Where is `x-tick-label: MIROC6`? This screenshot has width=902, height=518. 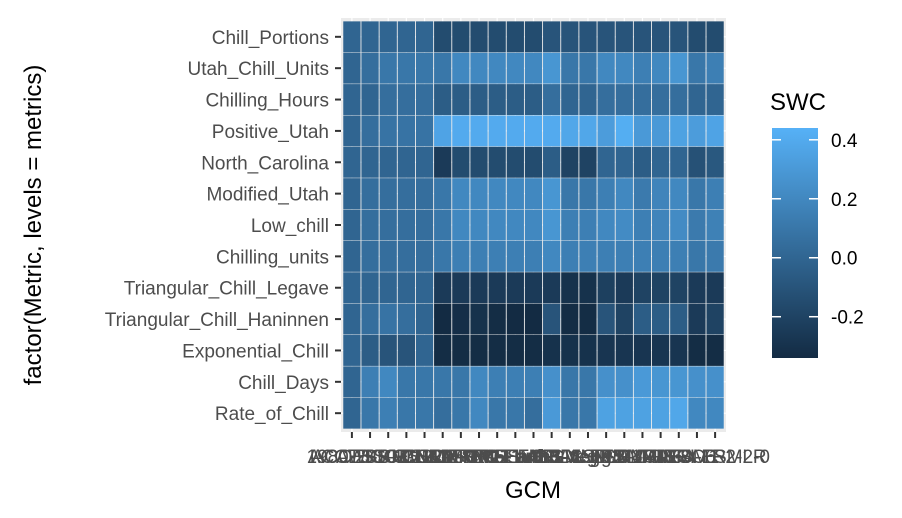 x-tick-label: MIROC6 is located at coordinates (679, 457).